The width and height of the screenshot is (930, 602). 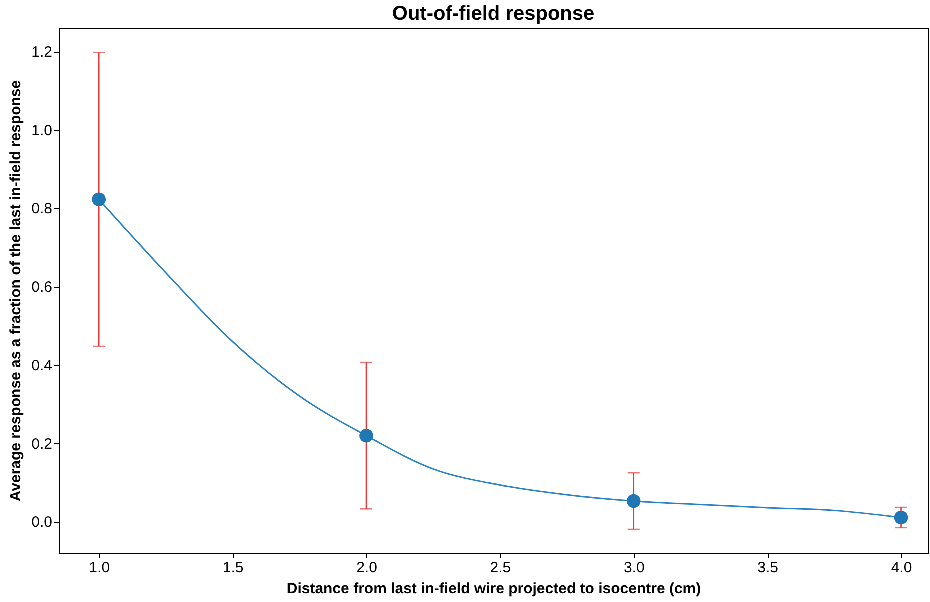 What do you see at coordinates (42, 53) in the screenshot?
I see `y-tick-label: 1.2` at bounding box center [42, 53].